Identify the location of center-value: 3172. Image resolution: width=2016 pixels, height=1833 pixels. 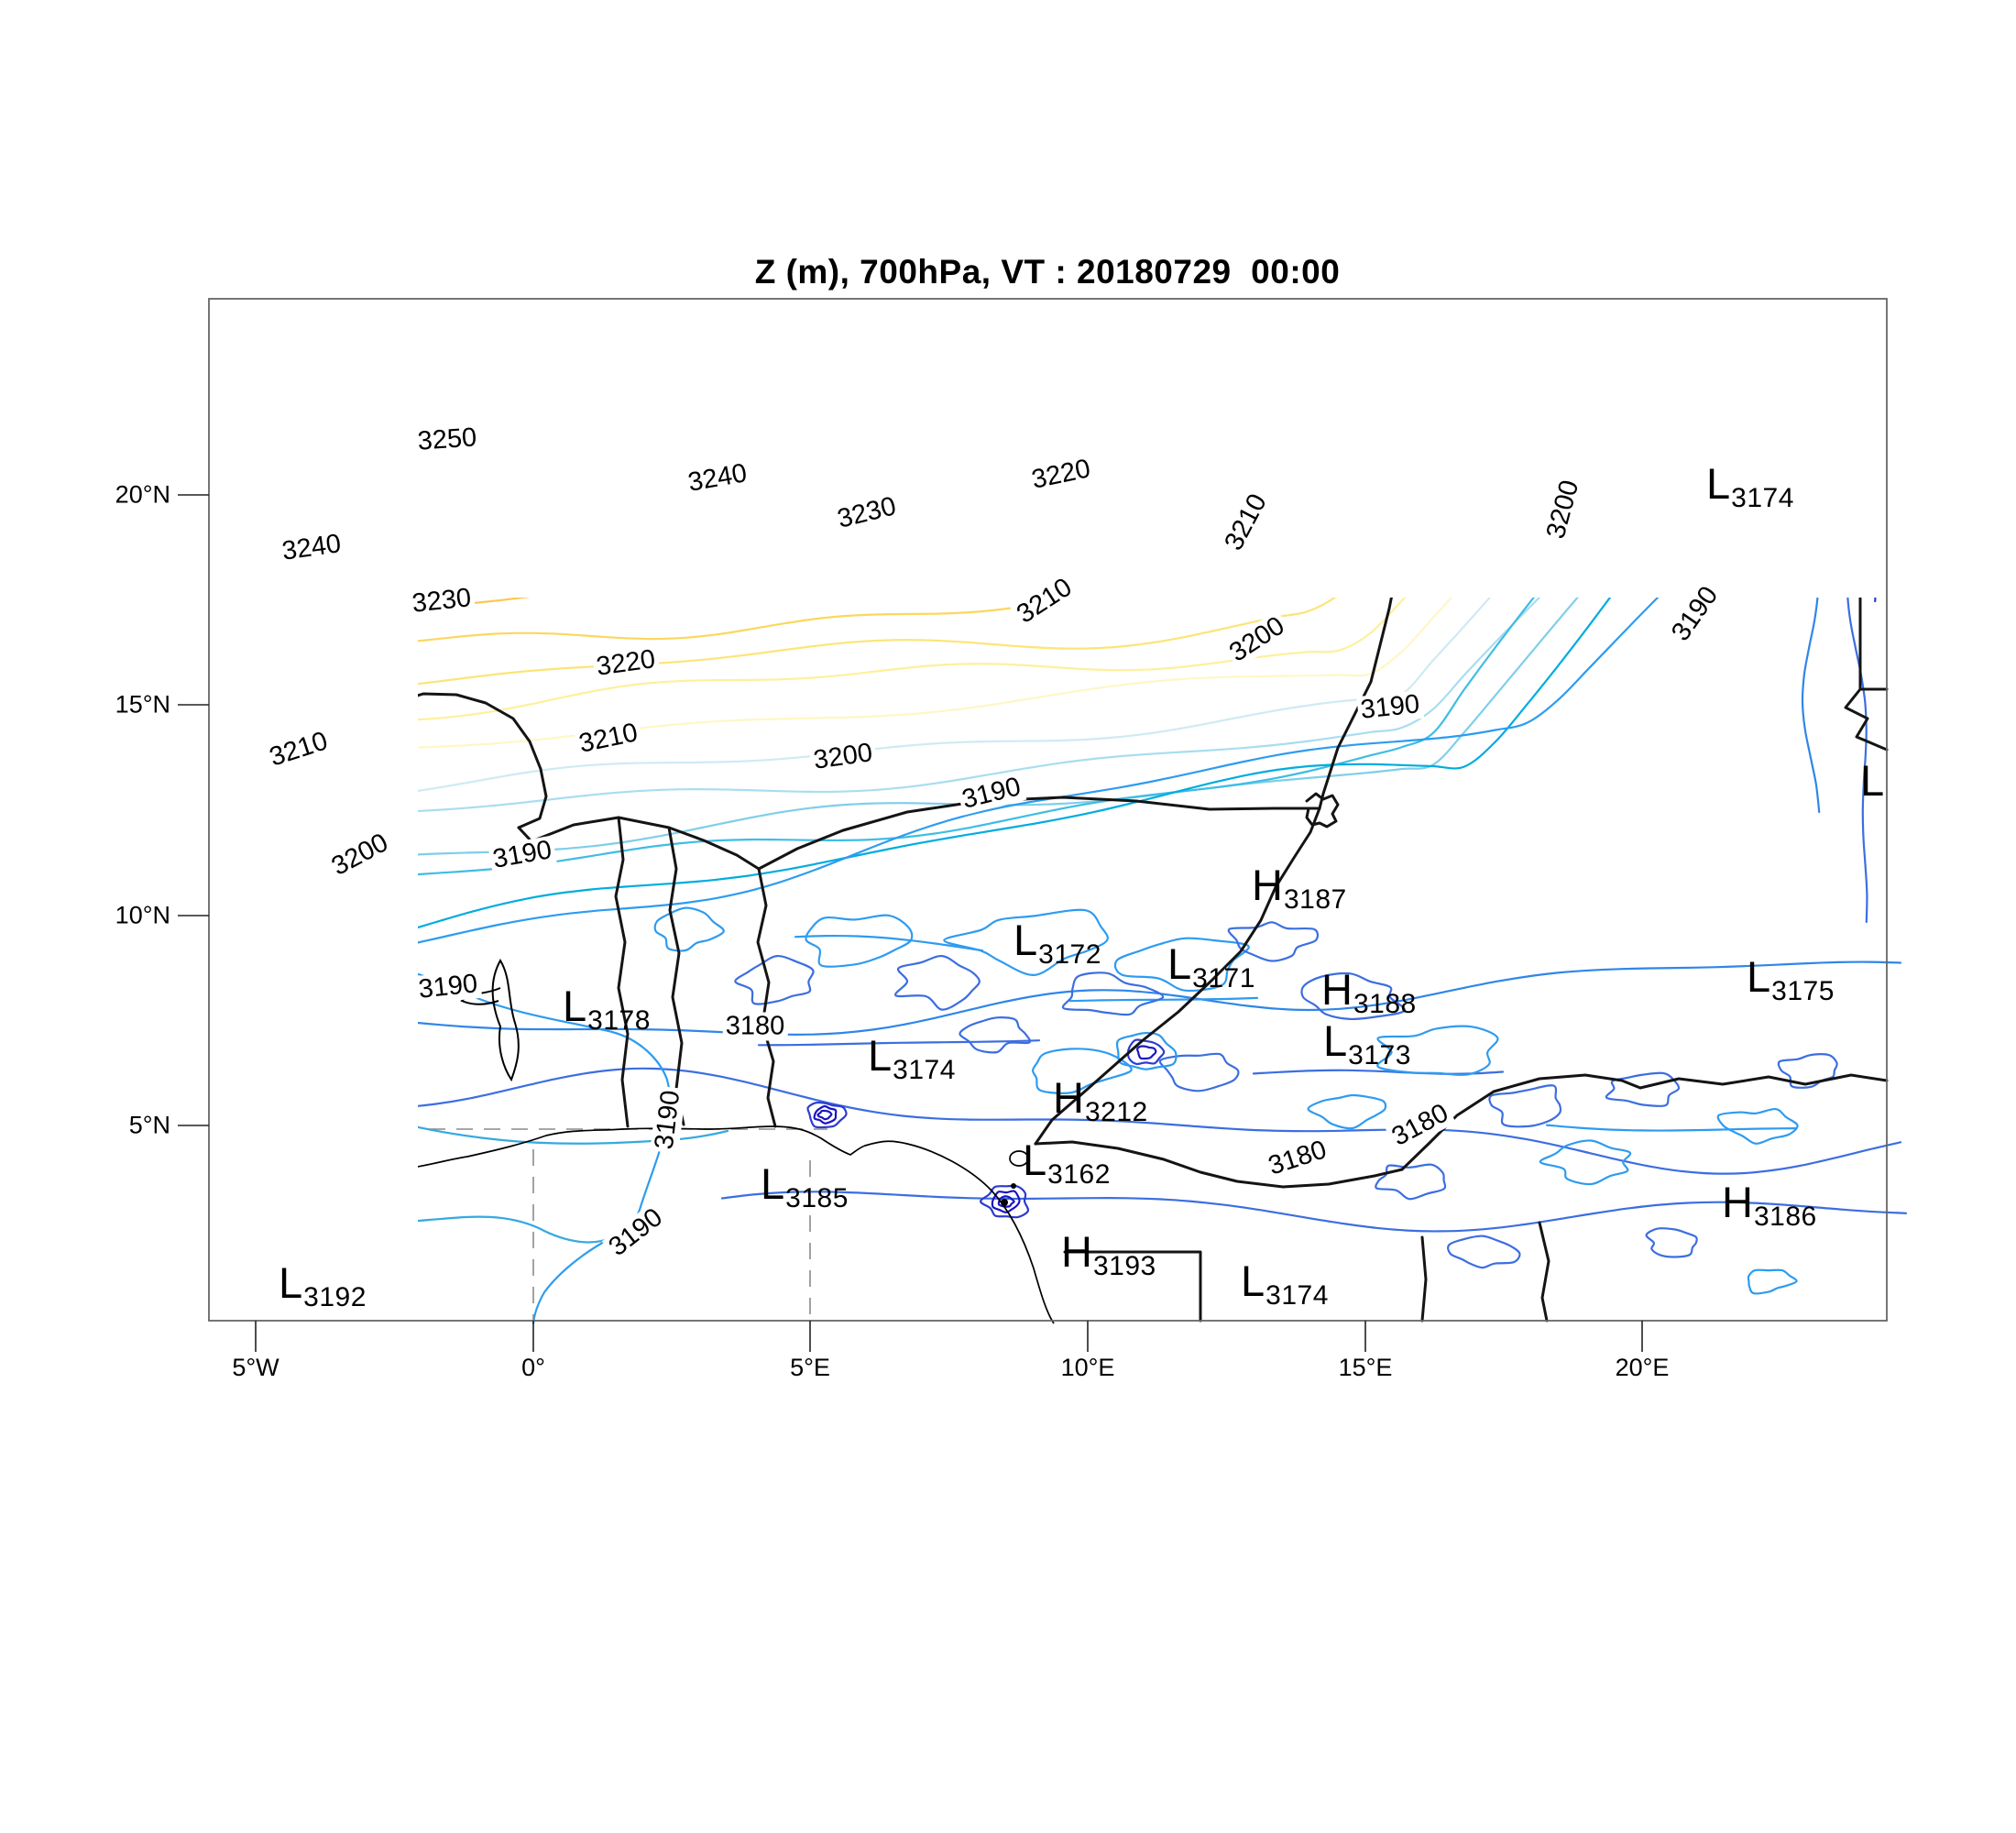
(1069, 954).